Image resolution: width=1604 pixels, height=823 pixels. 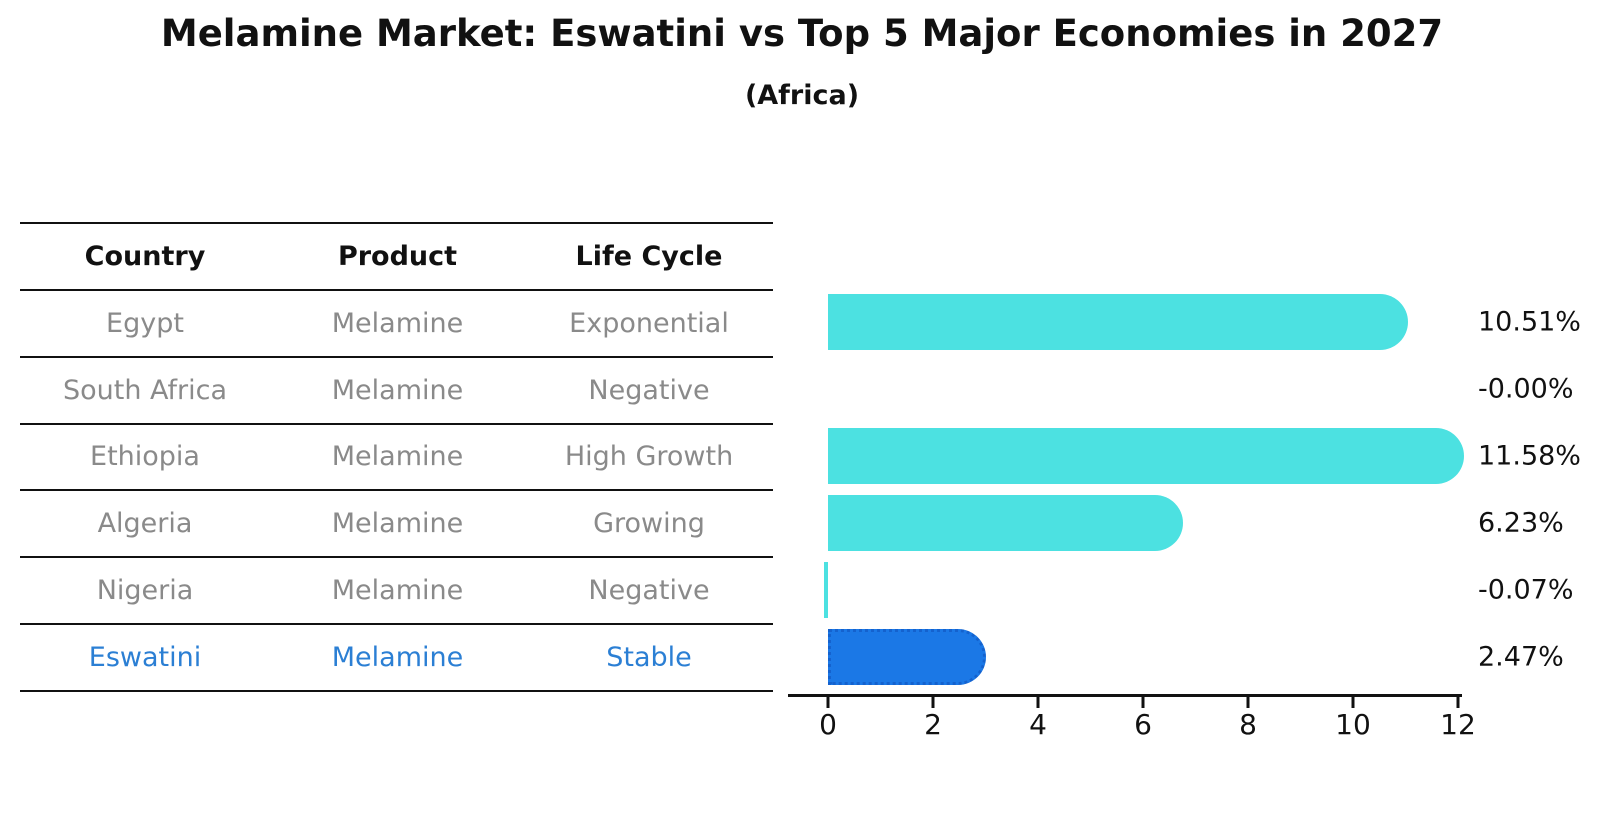 I want to click on cell-country: South Africa, so click(x=145, y=390).